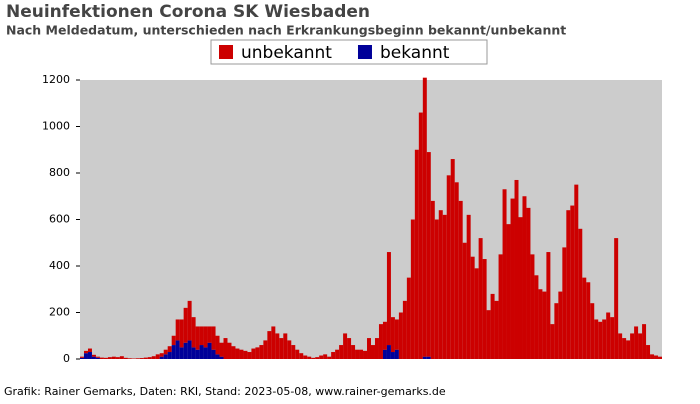 The width and height of the screenshot is (700, 404). What do you see at coordinates (59, 219) in the screenshot?
I see `y-tick-label: 600` at bounding box center [59, 219].